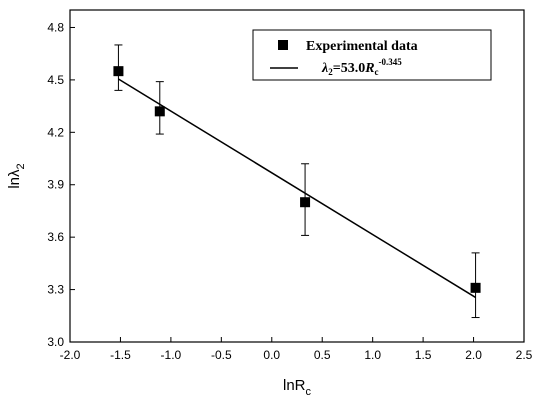 The image size is (552, 413). Describe the element at coordinates (271, 355) in the screenshot. I see `x-tick-label: 0.0` at that location.